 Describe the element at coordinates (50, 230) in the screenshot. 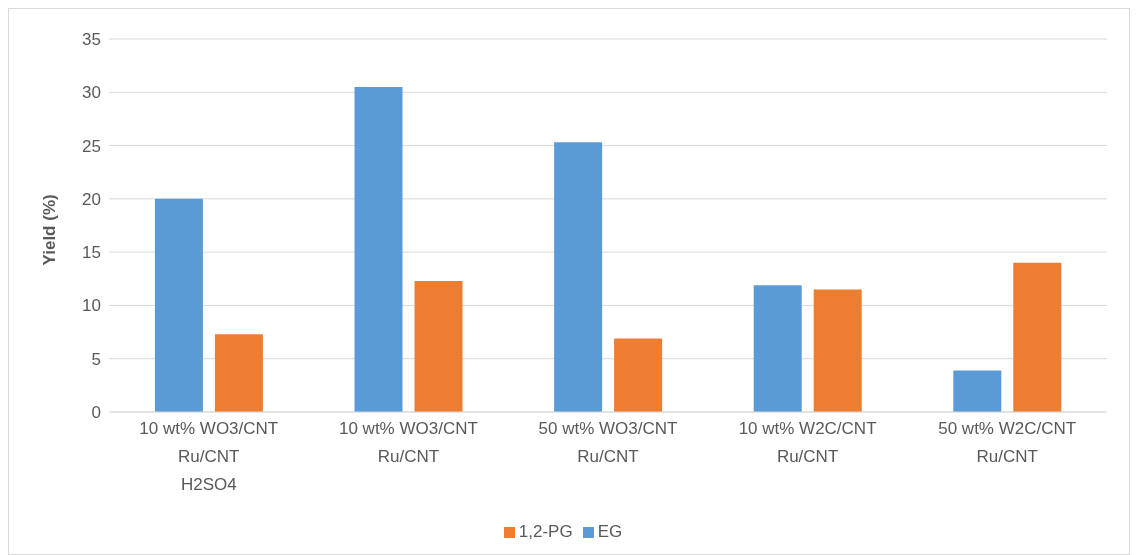

I see `y-axis-title: Yield (%)` at that location.